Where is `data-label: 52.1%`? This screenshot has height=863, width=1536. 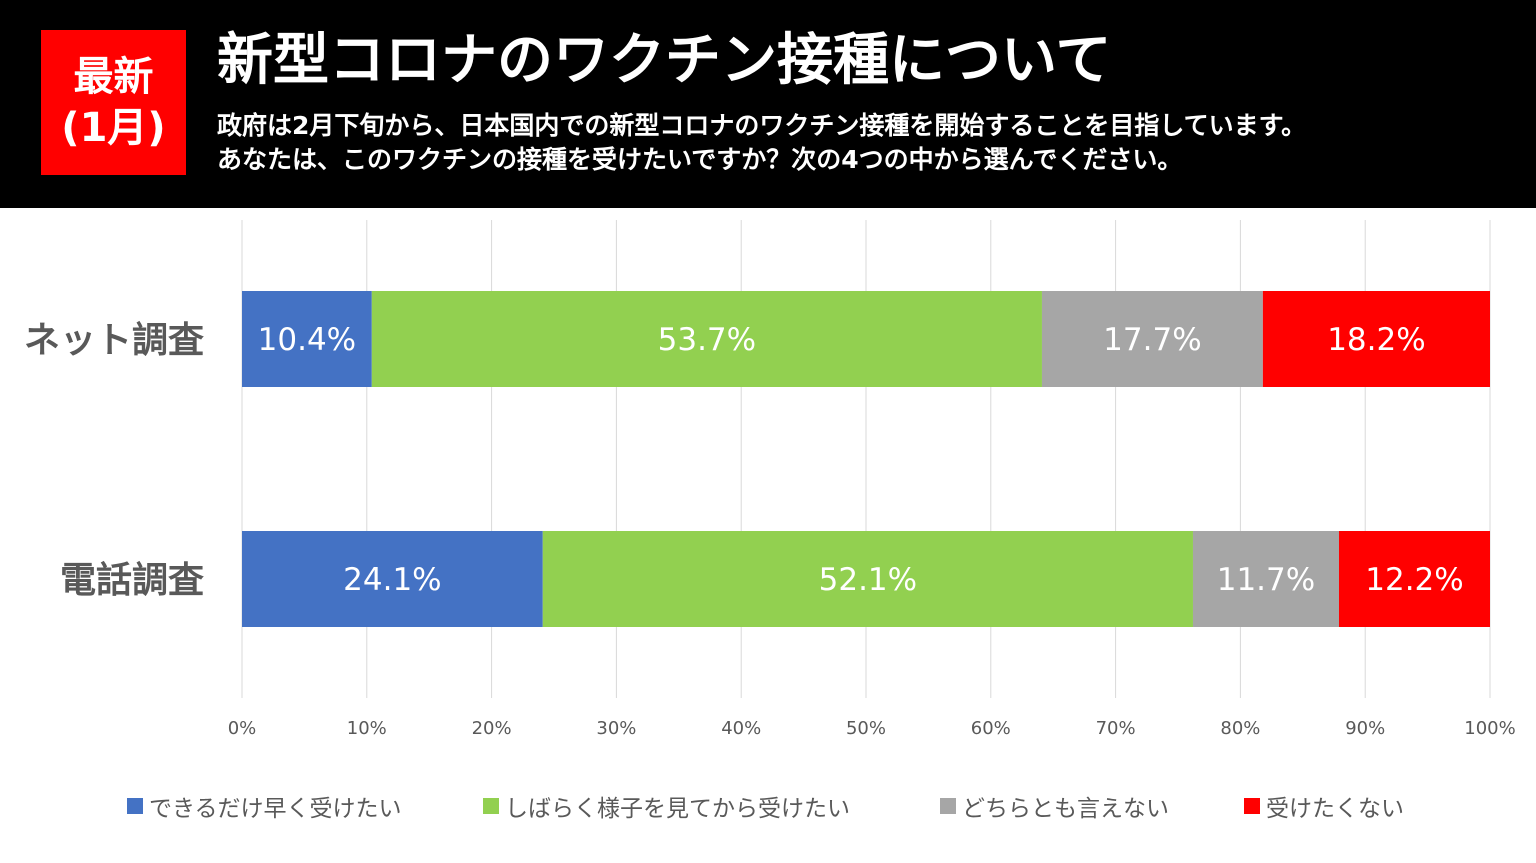 data-label: 52.1% is located at coordinates (868, 580).